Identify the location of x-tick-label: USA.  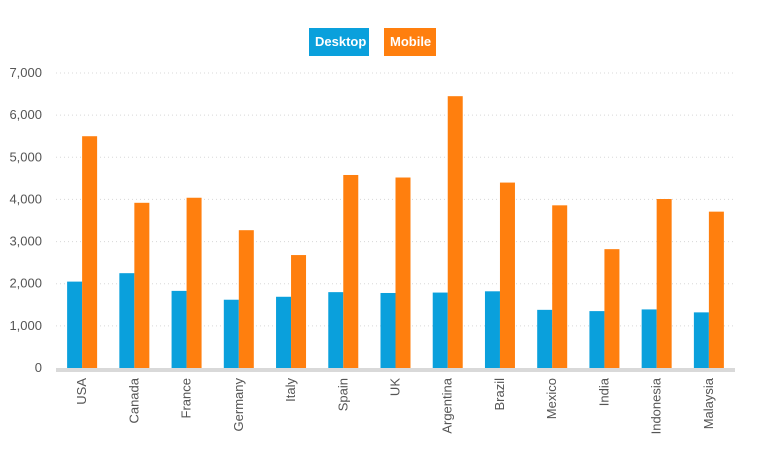
(81, 391).